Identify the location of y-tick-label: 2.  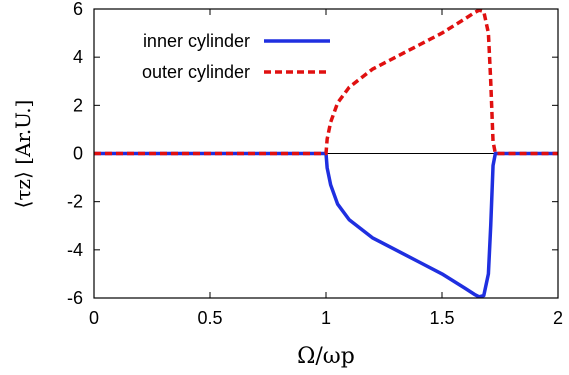
(78, 105).